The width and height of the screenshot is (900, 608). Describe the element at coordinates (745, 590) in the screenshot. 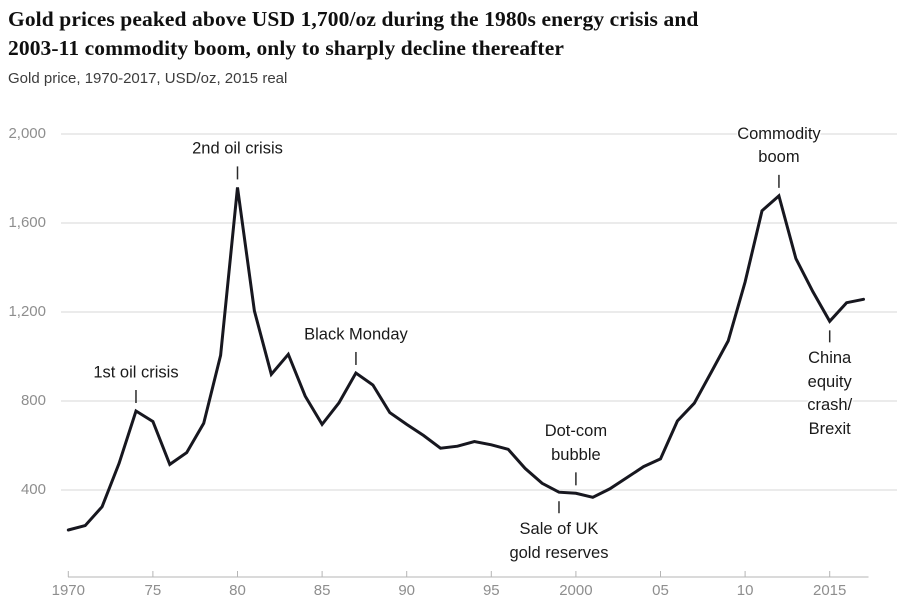

I see `x-axis-label-2010: 10` at that location.